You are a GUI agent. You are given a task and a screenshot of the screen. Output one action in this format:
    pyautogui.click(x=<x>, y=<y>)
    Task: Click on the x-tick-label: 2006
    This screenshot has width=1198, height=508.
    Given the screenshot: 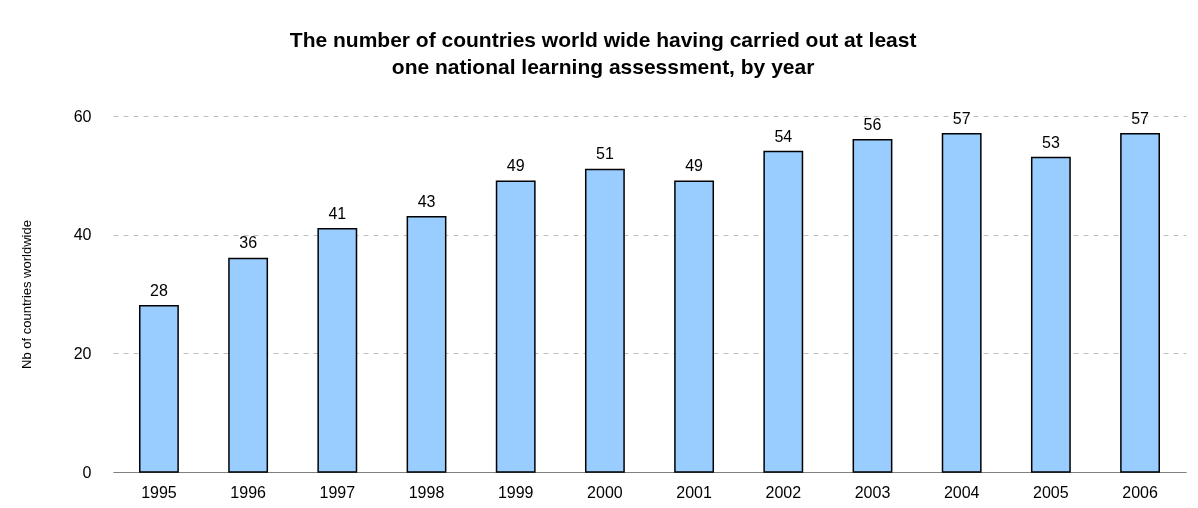 What is the action you would take?
    pyautogui.click(x=1140, y=492)
    